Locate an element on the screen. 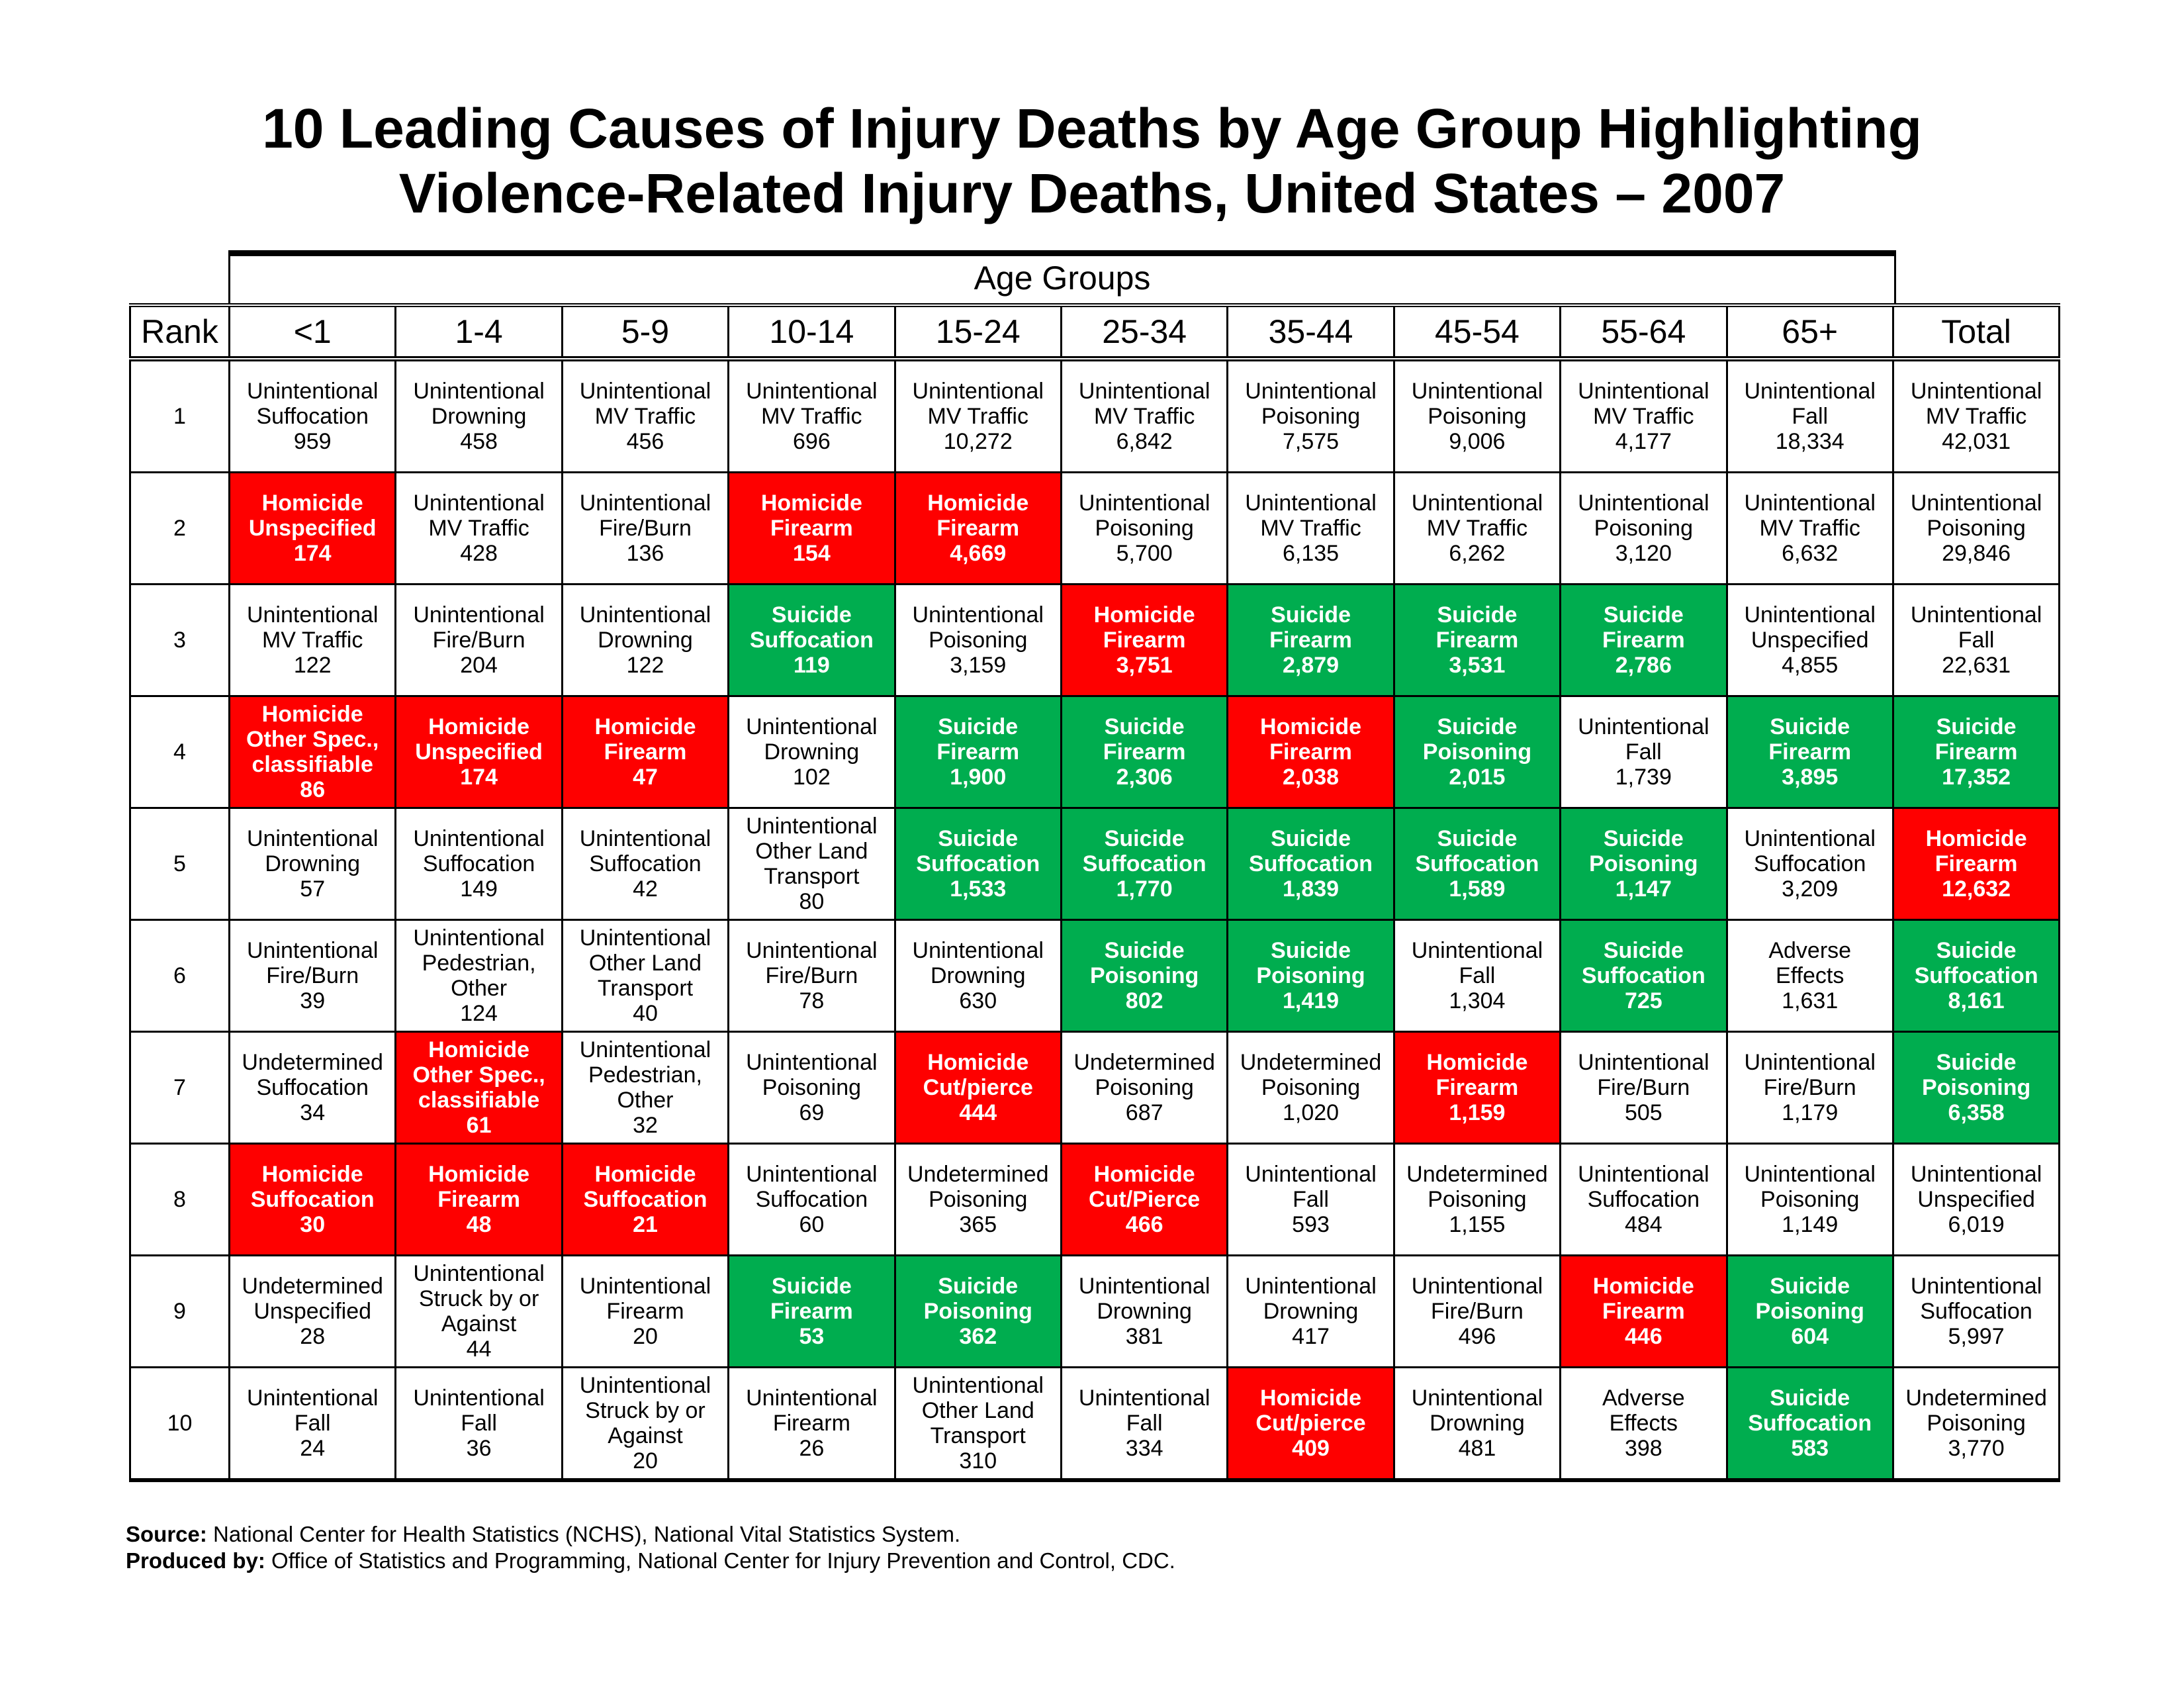  death-count: 1,533 is located at coordinates (978, 889).